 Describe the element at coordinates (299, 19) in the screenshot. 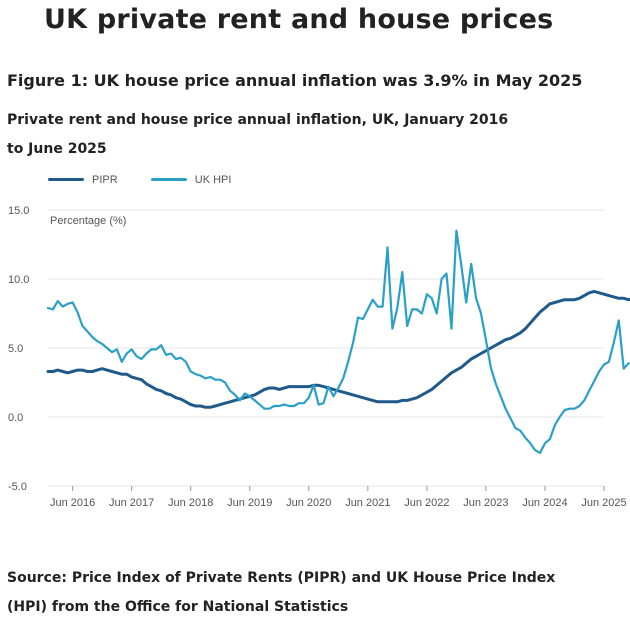

I see `page-title: UK private rent and house prices` at that location.